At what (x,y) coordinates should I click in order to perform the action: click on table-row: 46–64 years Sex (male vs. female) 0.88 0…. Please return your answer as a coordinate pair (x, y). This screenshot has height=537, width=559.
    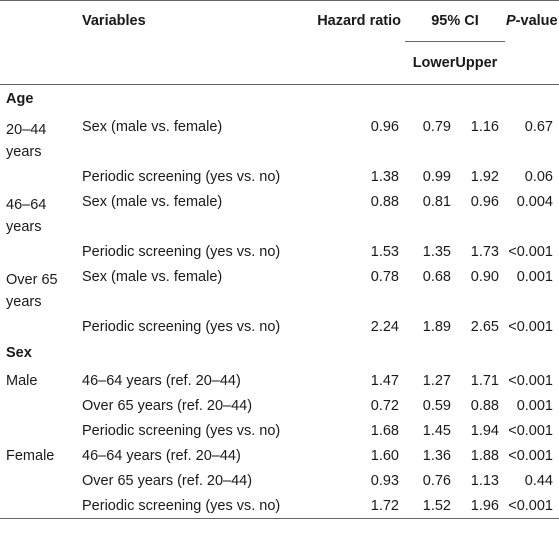
    Looking at the image, I should click on (279, 214).